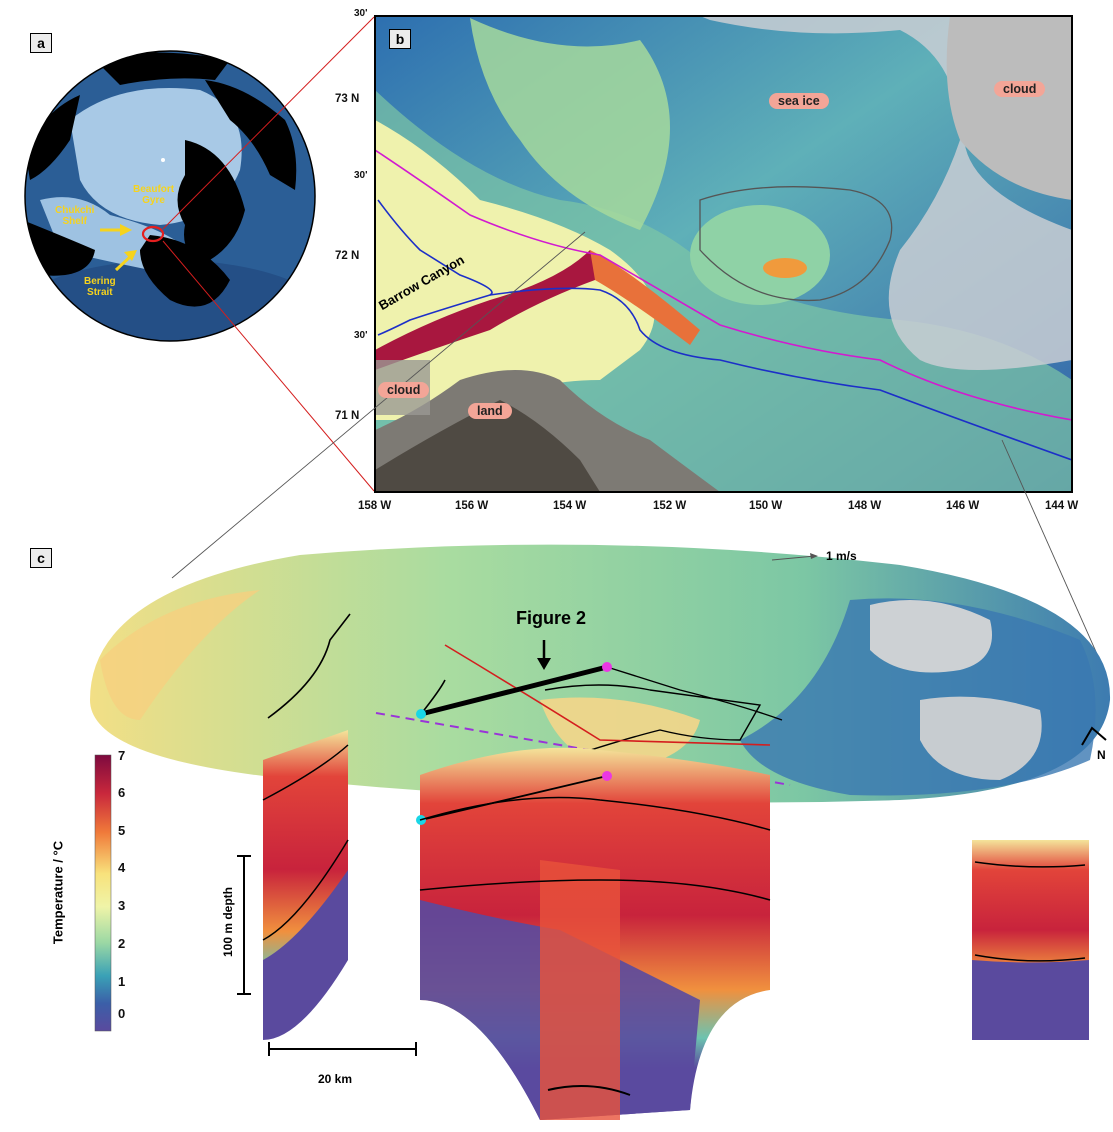  Describe the element at coordinates (1101, 755) in the screenshot. I see `north-label: N` at that location.